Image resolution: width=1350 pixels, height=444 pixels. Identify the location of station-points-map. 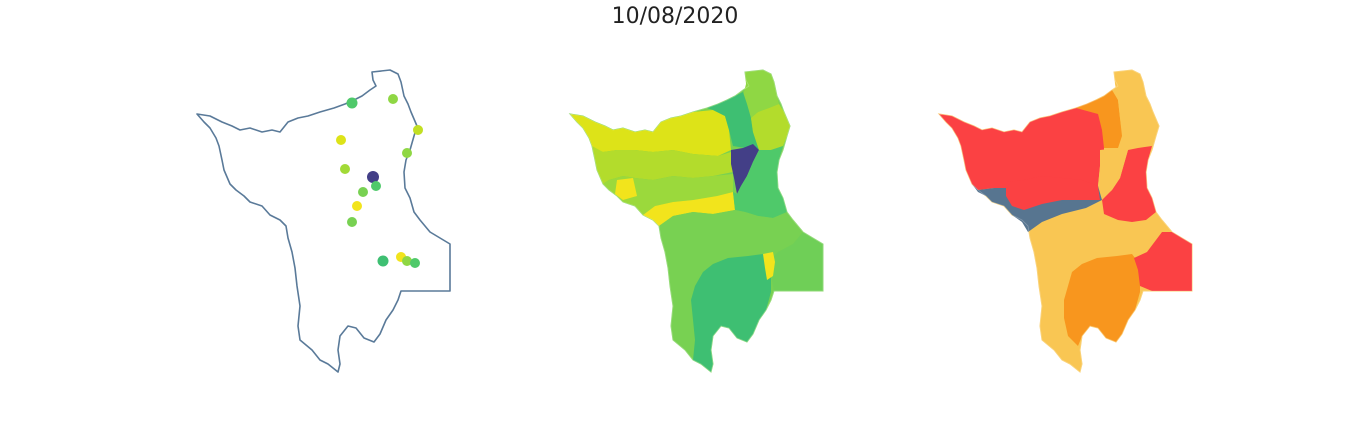
(323, 221).